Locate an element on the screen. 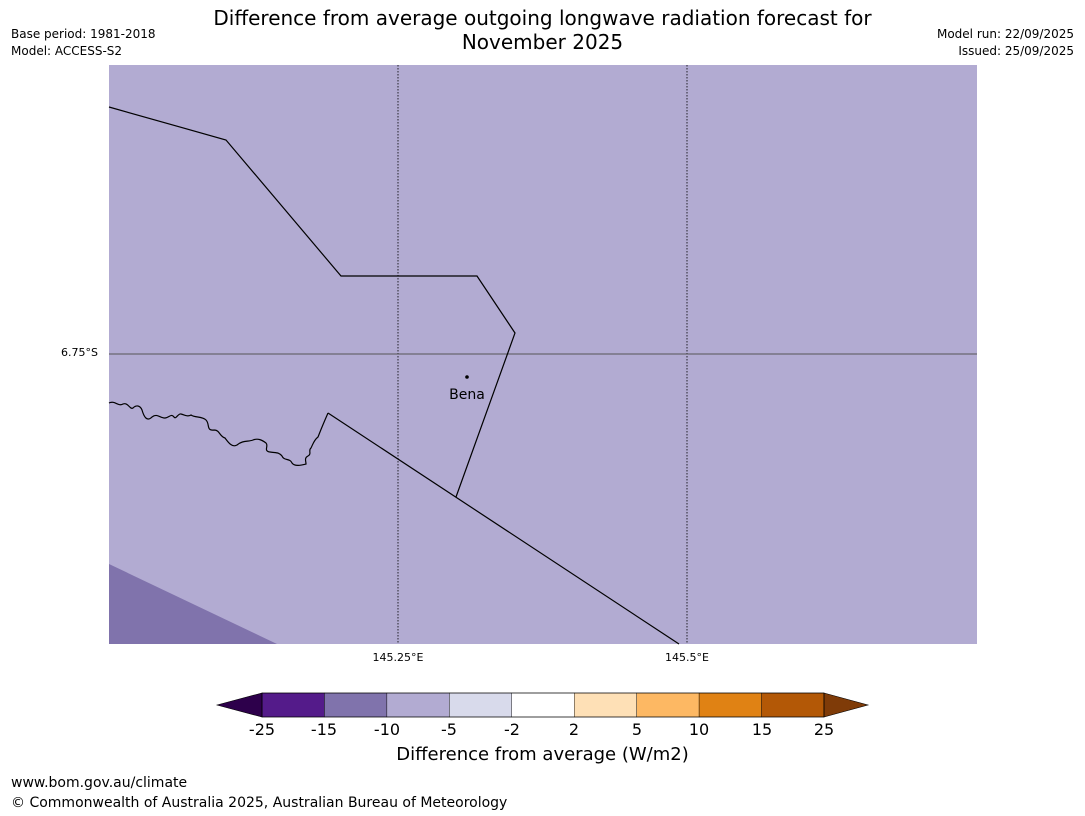 This screenshot has height=816, width=1085. colorbar-label: Difference from average (W/m2) is located at coordinates (542, 754).